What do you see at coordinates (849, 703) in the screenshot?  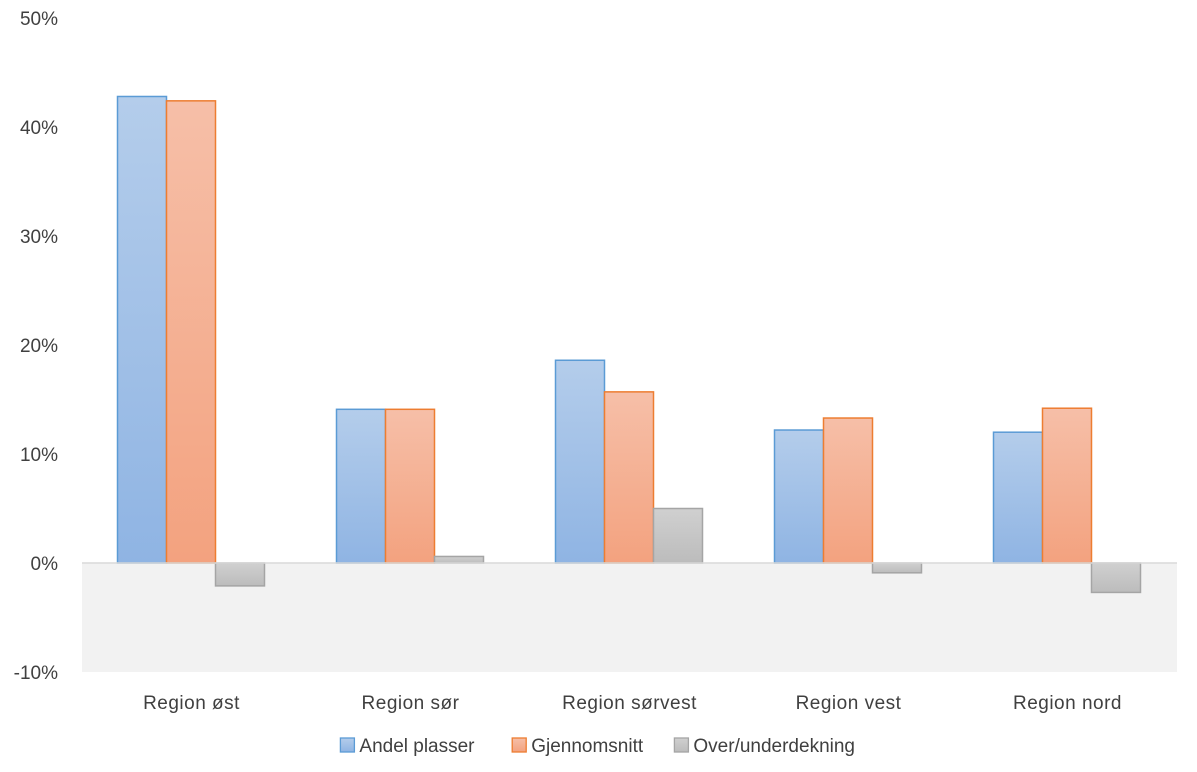 I see `x-category-label: Region vest` at bounding box center [849, 703].